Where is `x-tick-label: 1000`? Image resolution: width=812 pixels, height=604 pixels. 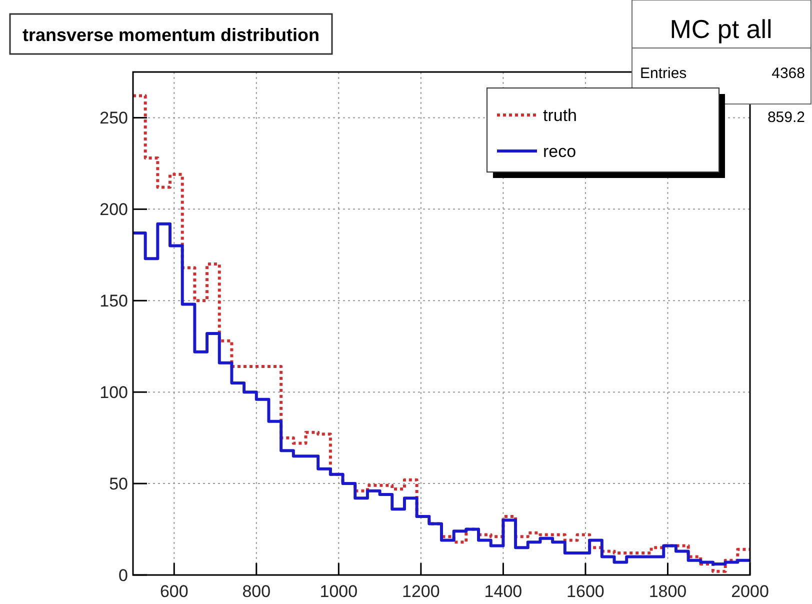
x-tick-label: 1000 is located at coordinates (339, 591).